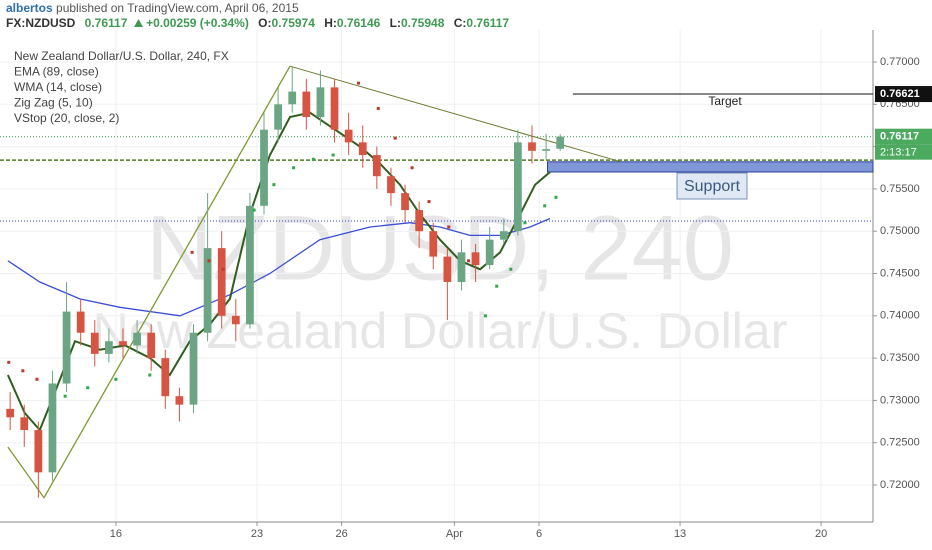 This screenshot has width=932, height=550. What do you see at coordinates (900, 189) in the screenshot?
I see `y-tick-label: 0.75500` at bounding box center [900, 189].